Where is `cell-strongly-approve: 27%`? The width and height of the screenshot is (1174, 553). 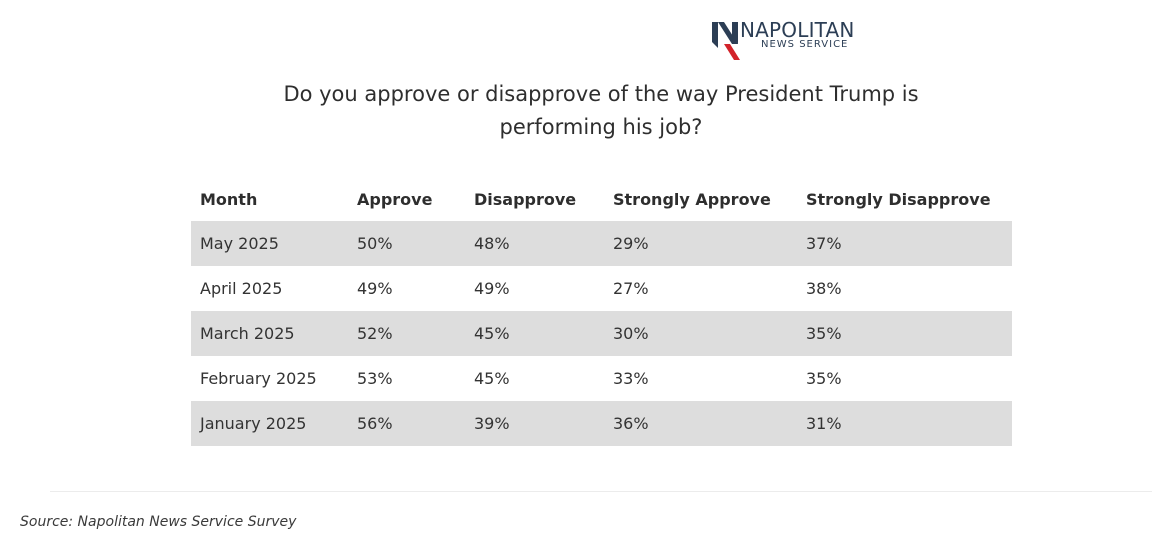
cell-strongly-approve: 27% is located at coordinates (631, 288).